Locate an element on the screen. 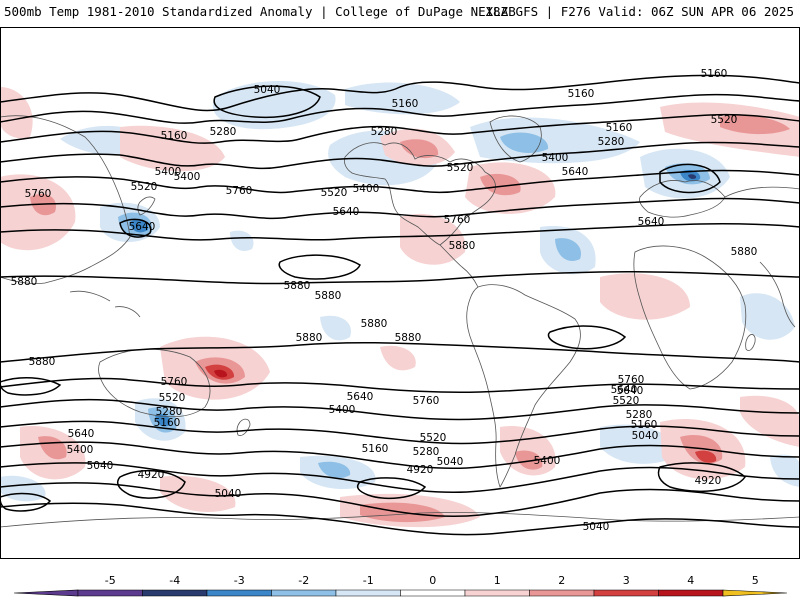 This screenshot has height=600, width=800. contour-5640-south is located at coordinates (400, 409).